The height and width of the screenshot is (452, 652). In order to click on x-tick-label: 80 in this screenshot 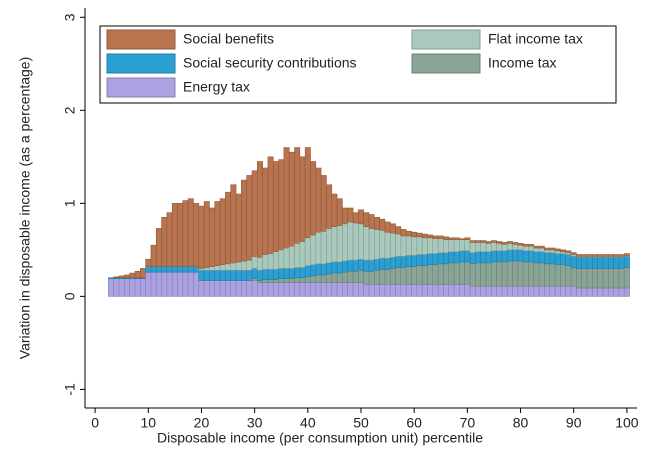, I will do `click(521, 423)`.